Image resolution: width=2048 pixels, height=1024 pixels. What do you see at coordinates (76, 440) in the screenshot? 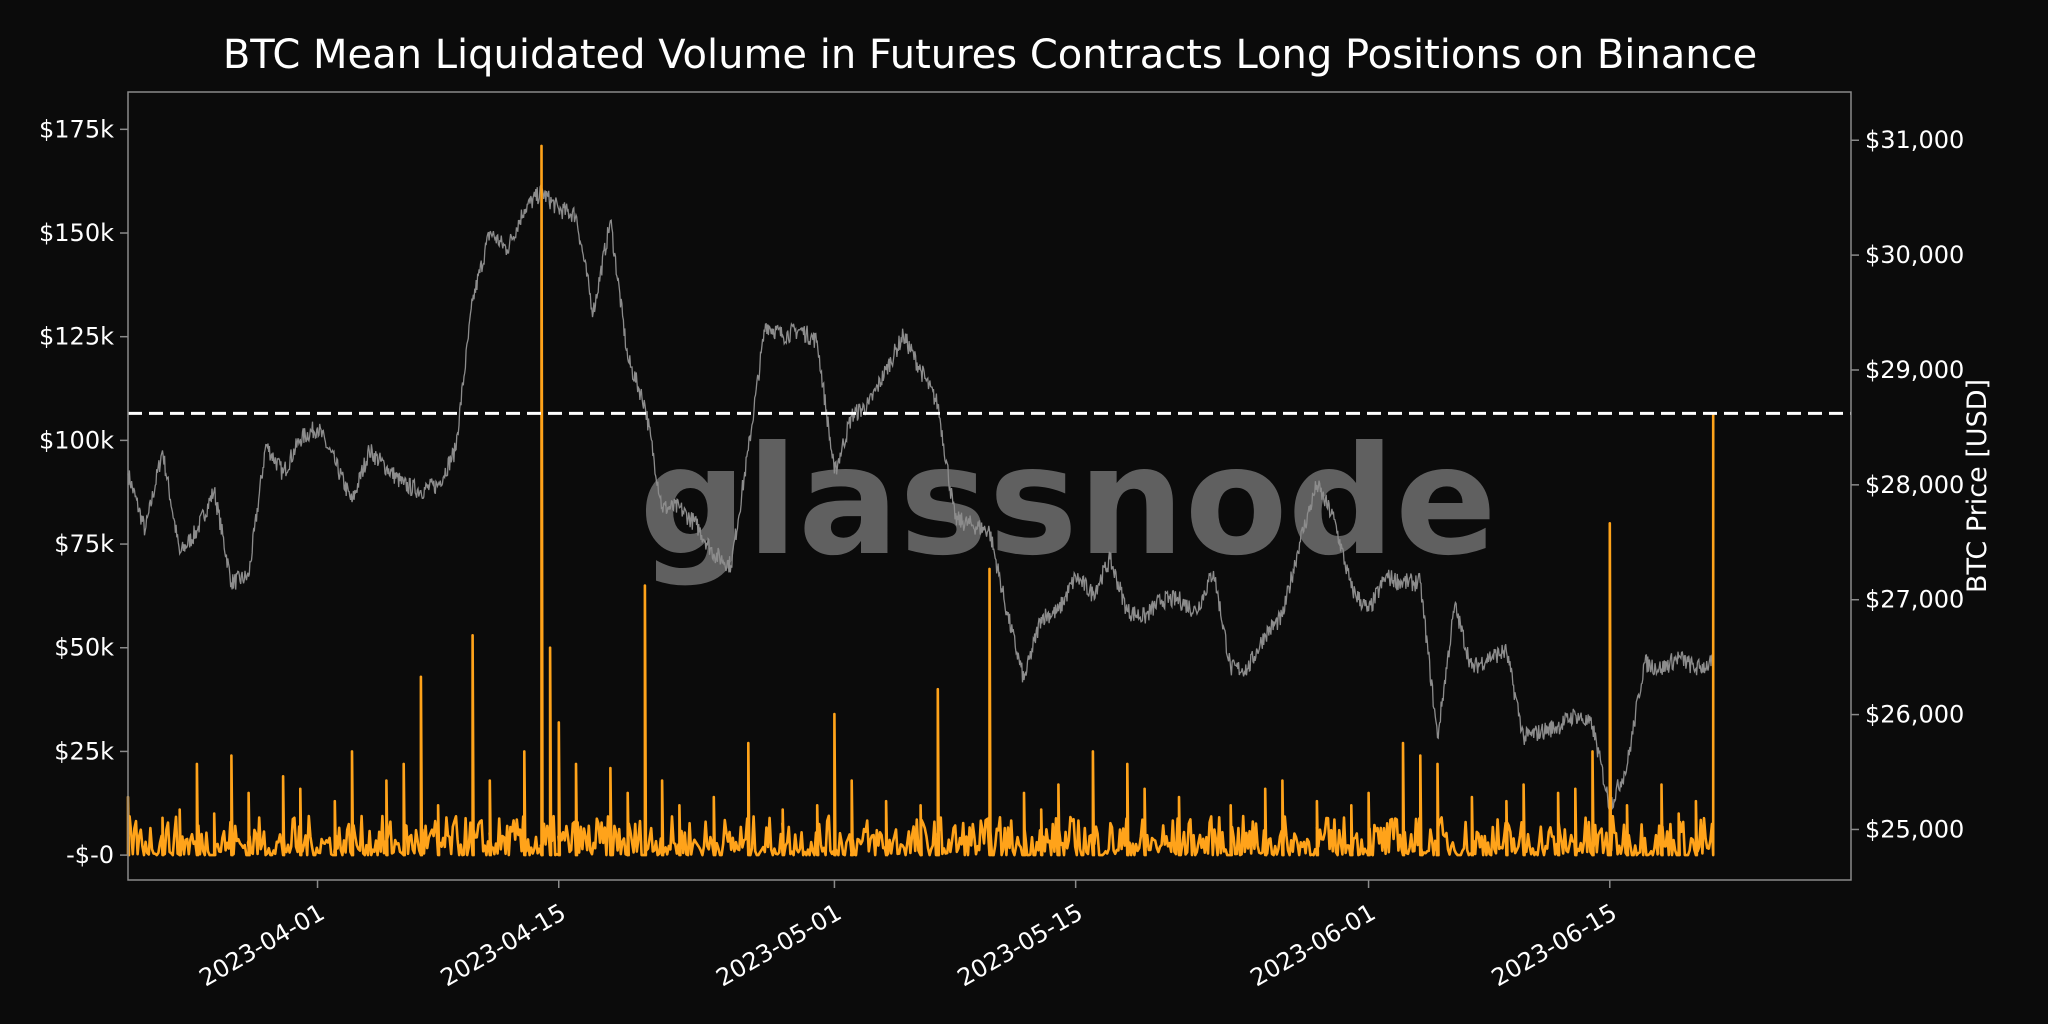
I see `left-tick-label: $100k` at bounding box center [76, 440].